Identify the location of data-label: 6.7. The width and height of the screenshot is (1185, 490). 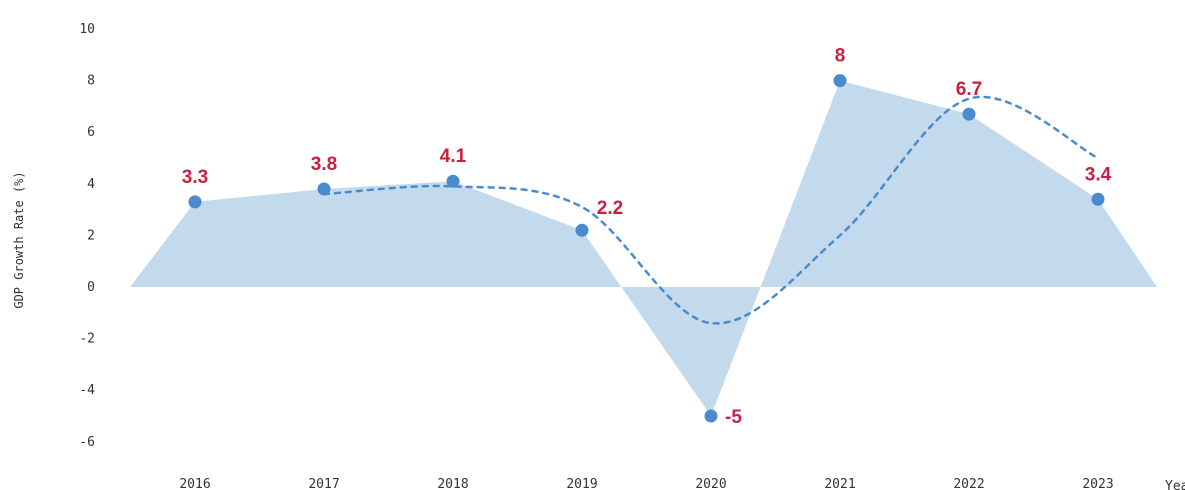
(969, 89).